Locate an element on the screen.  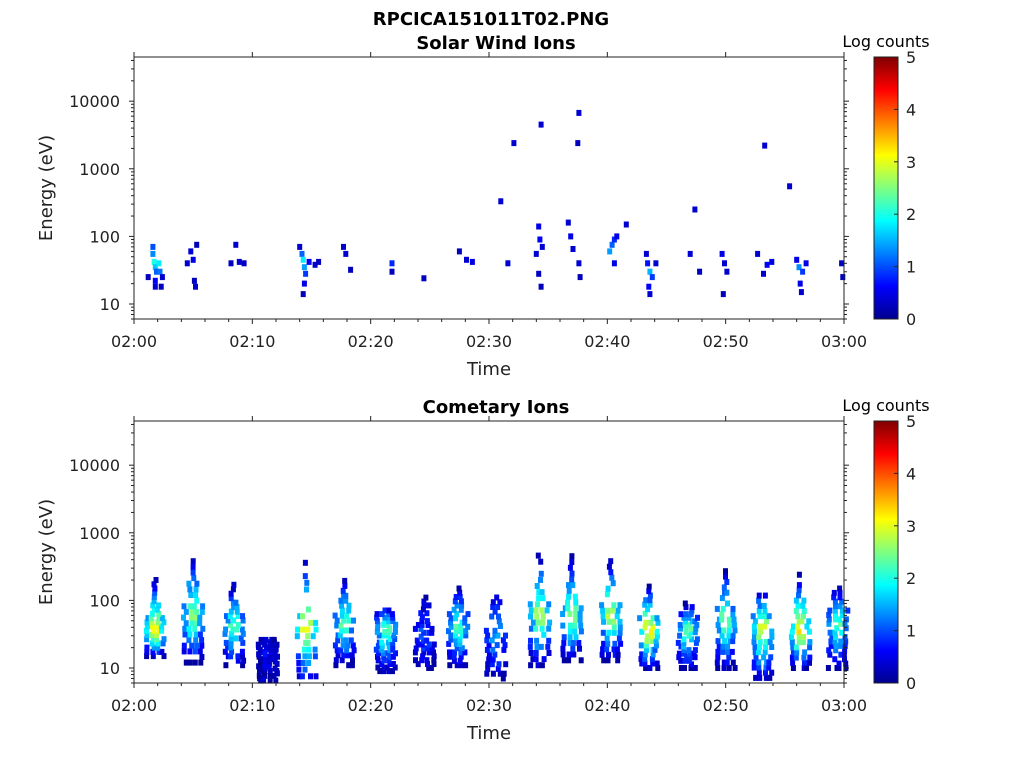
x-tick-label: 03:00 is located at coordinates (844, 705).